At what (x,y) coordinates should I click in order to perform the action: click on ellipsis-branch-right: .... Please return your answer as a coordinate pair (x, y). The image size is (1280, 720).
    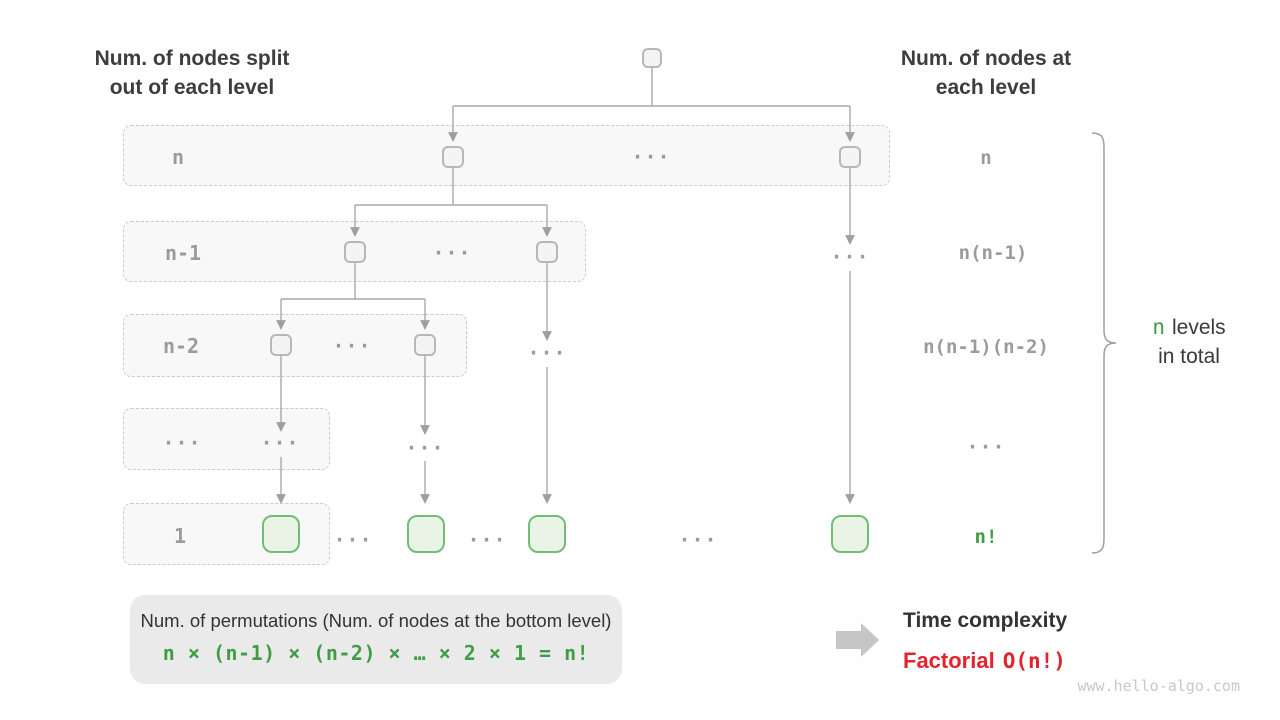
    Looking at the image, I should click on (850, 251).